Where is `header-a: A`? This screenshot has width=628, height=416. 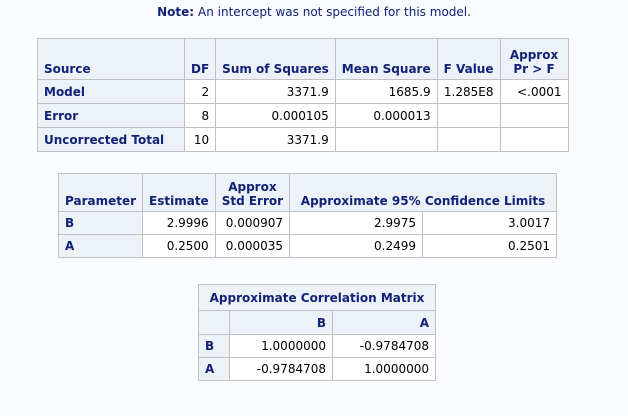
header-a: A is located at coordinates (384, 322).